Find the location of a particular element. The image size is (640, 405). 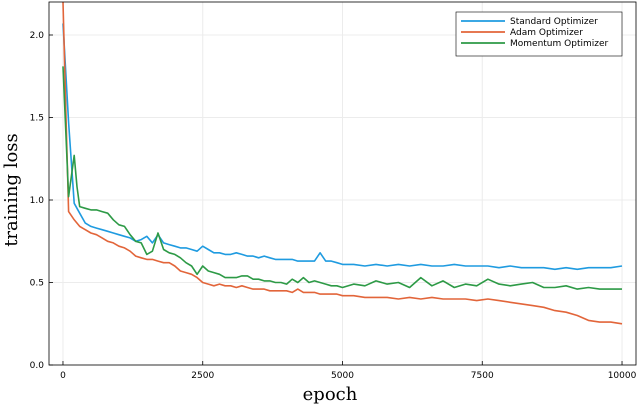

legend-box is located at coordinates (539, 34).